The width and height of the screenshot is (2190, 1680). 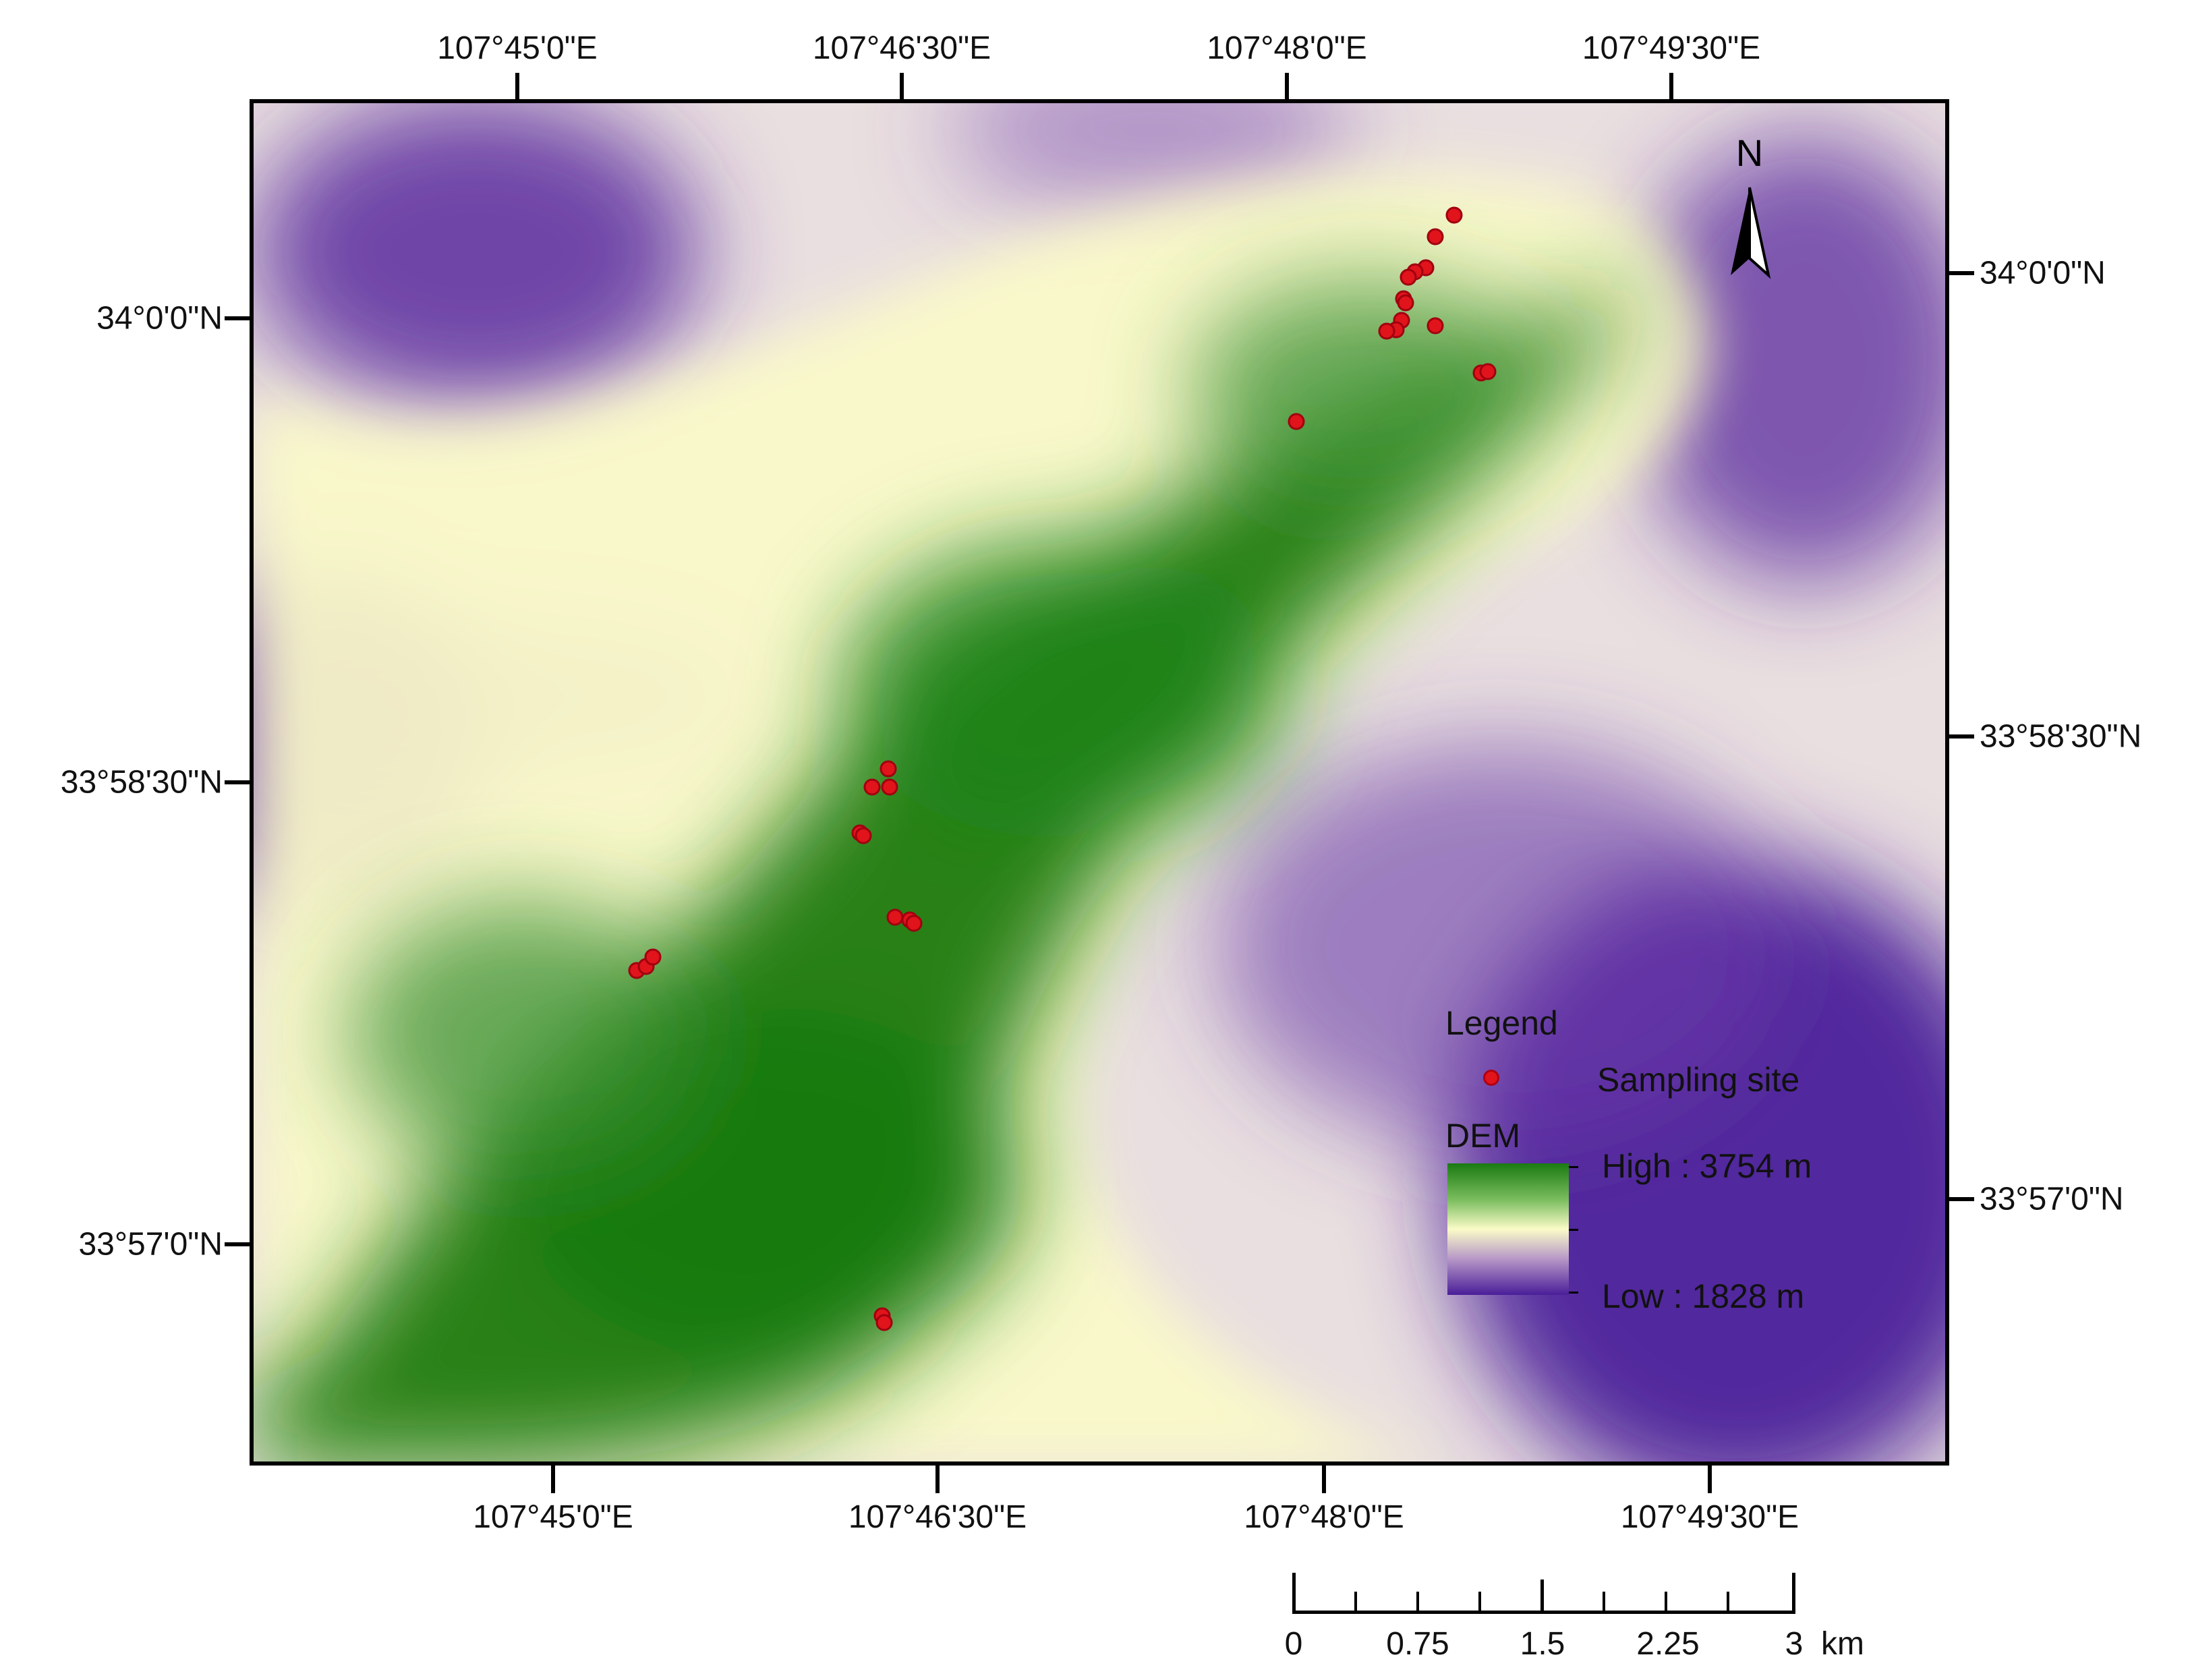 I want to click on dem-low-zone-ne, so click(x=1788, y=359).